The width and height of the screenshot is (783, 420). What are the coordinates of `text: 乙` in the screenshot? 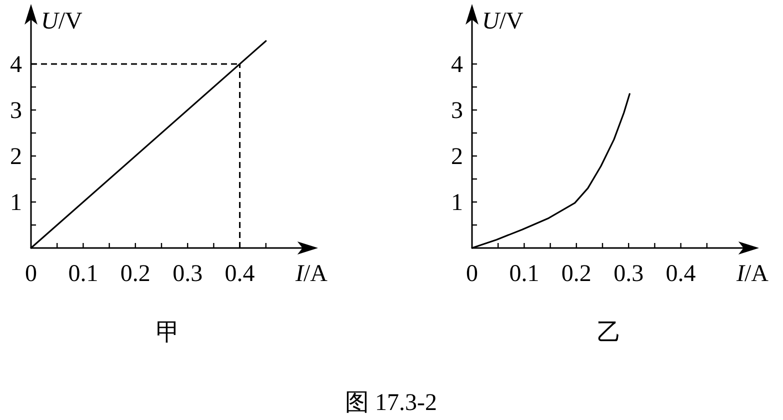 It's located at (609, 333).